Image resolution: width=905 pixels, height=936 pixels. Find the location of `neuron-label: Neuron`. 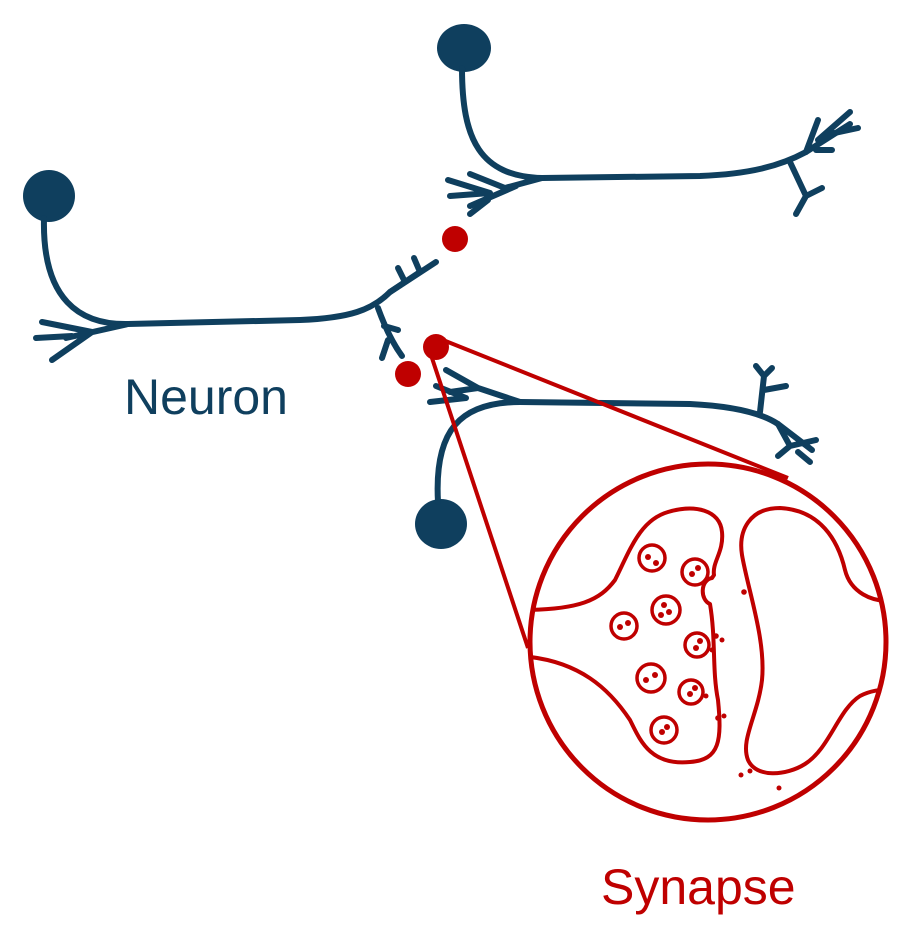

neuron-label: Neuron is located at coordinates (206, 397).